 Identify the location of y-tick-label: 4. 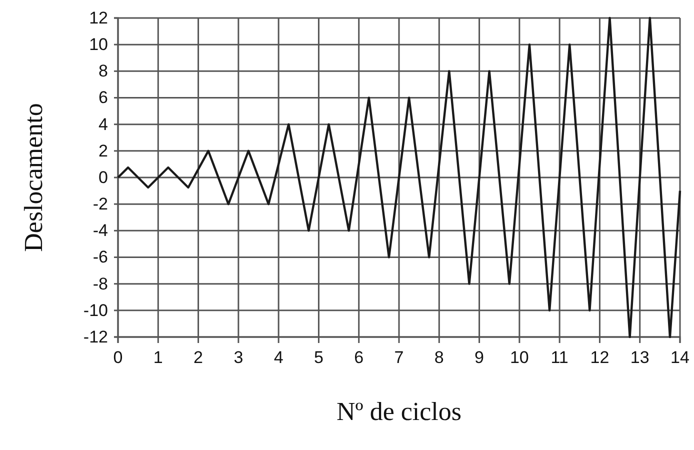
(103, 124).